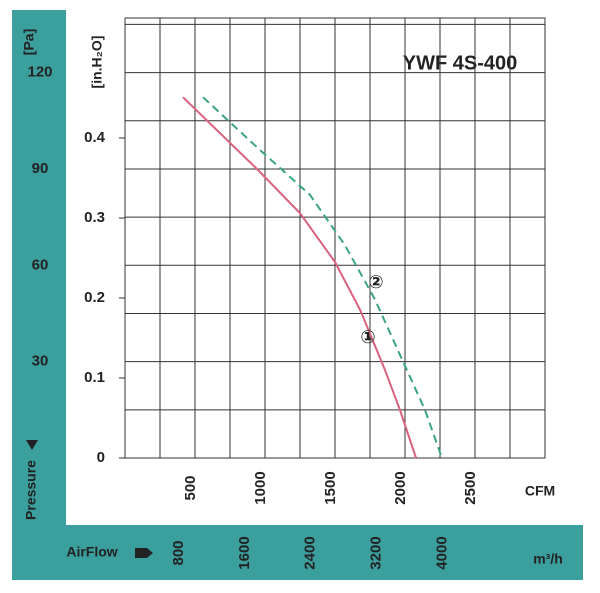 The image size is (600, 593). I want to click on y-tick-label: 0.1, so click(94, 377).